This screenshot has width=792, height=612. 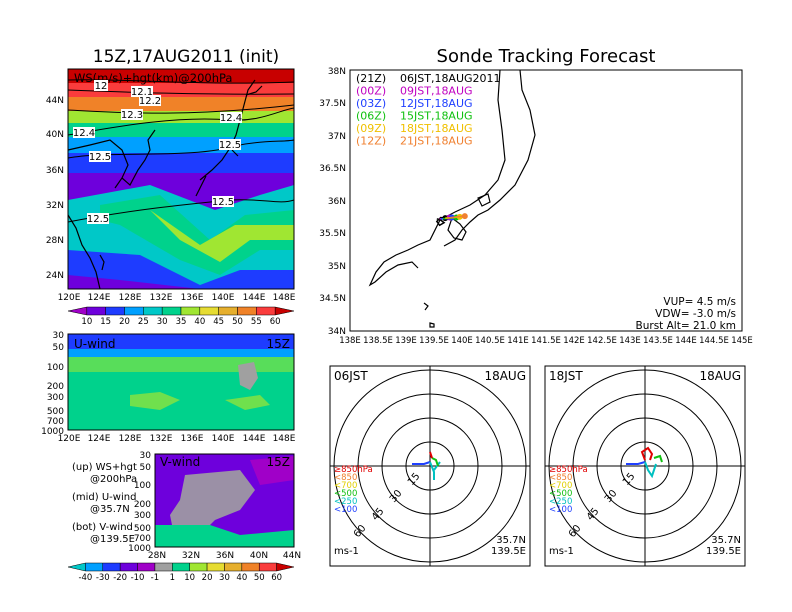 What do you see at coordinates (146, 468) in the screenshot?
I see `p-tick-label: 50` at bounding box center [146, 468].